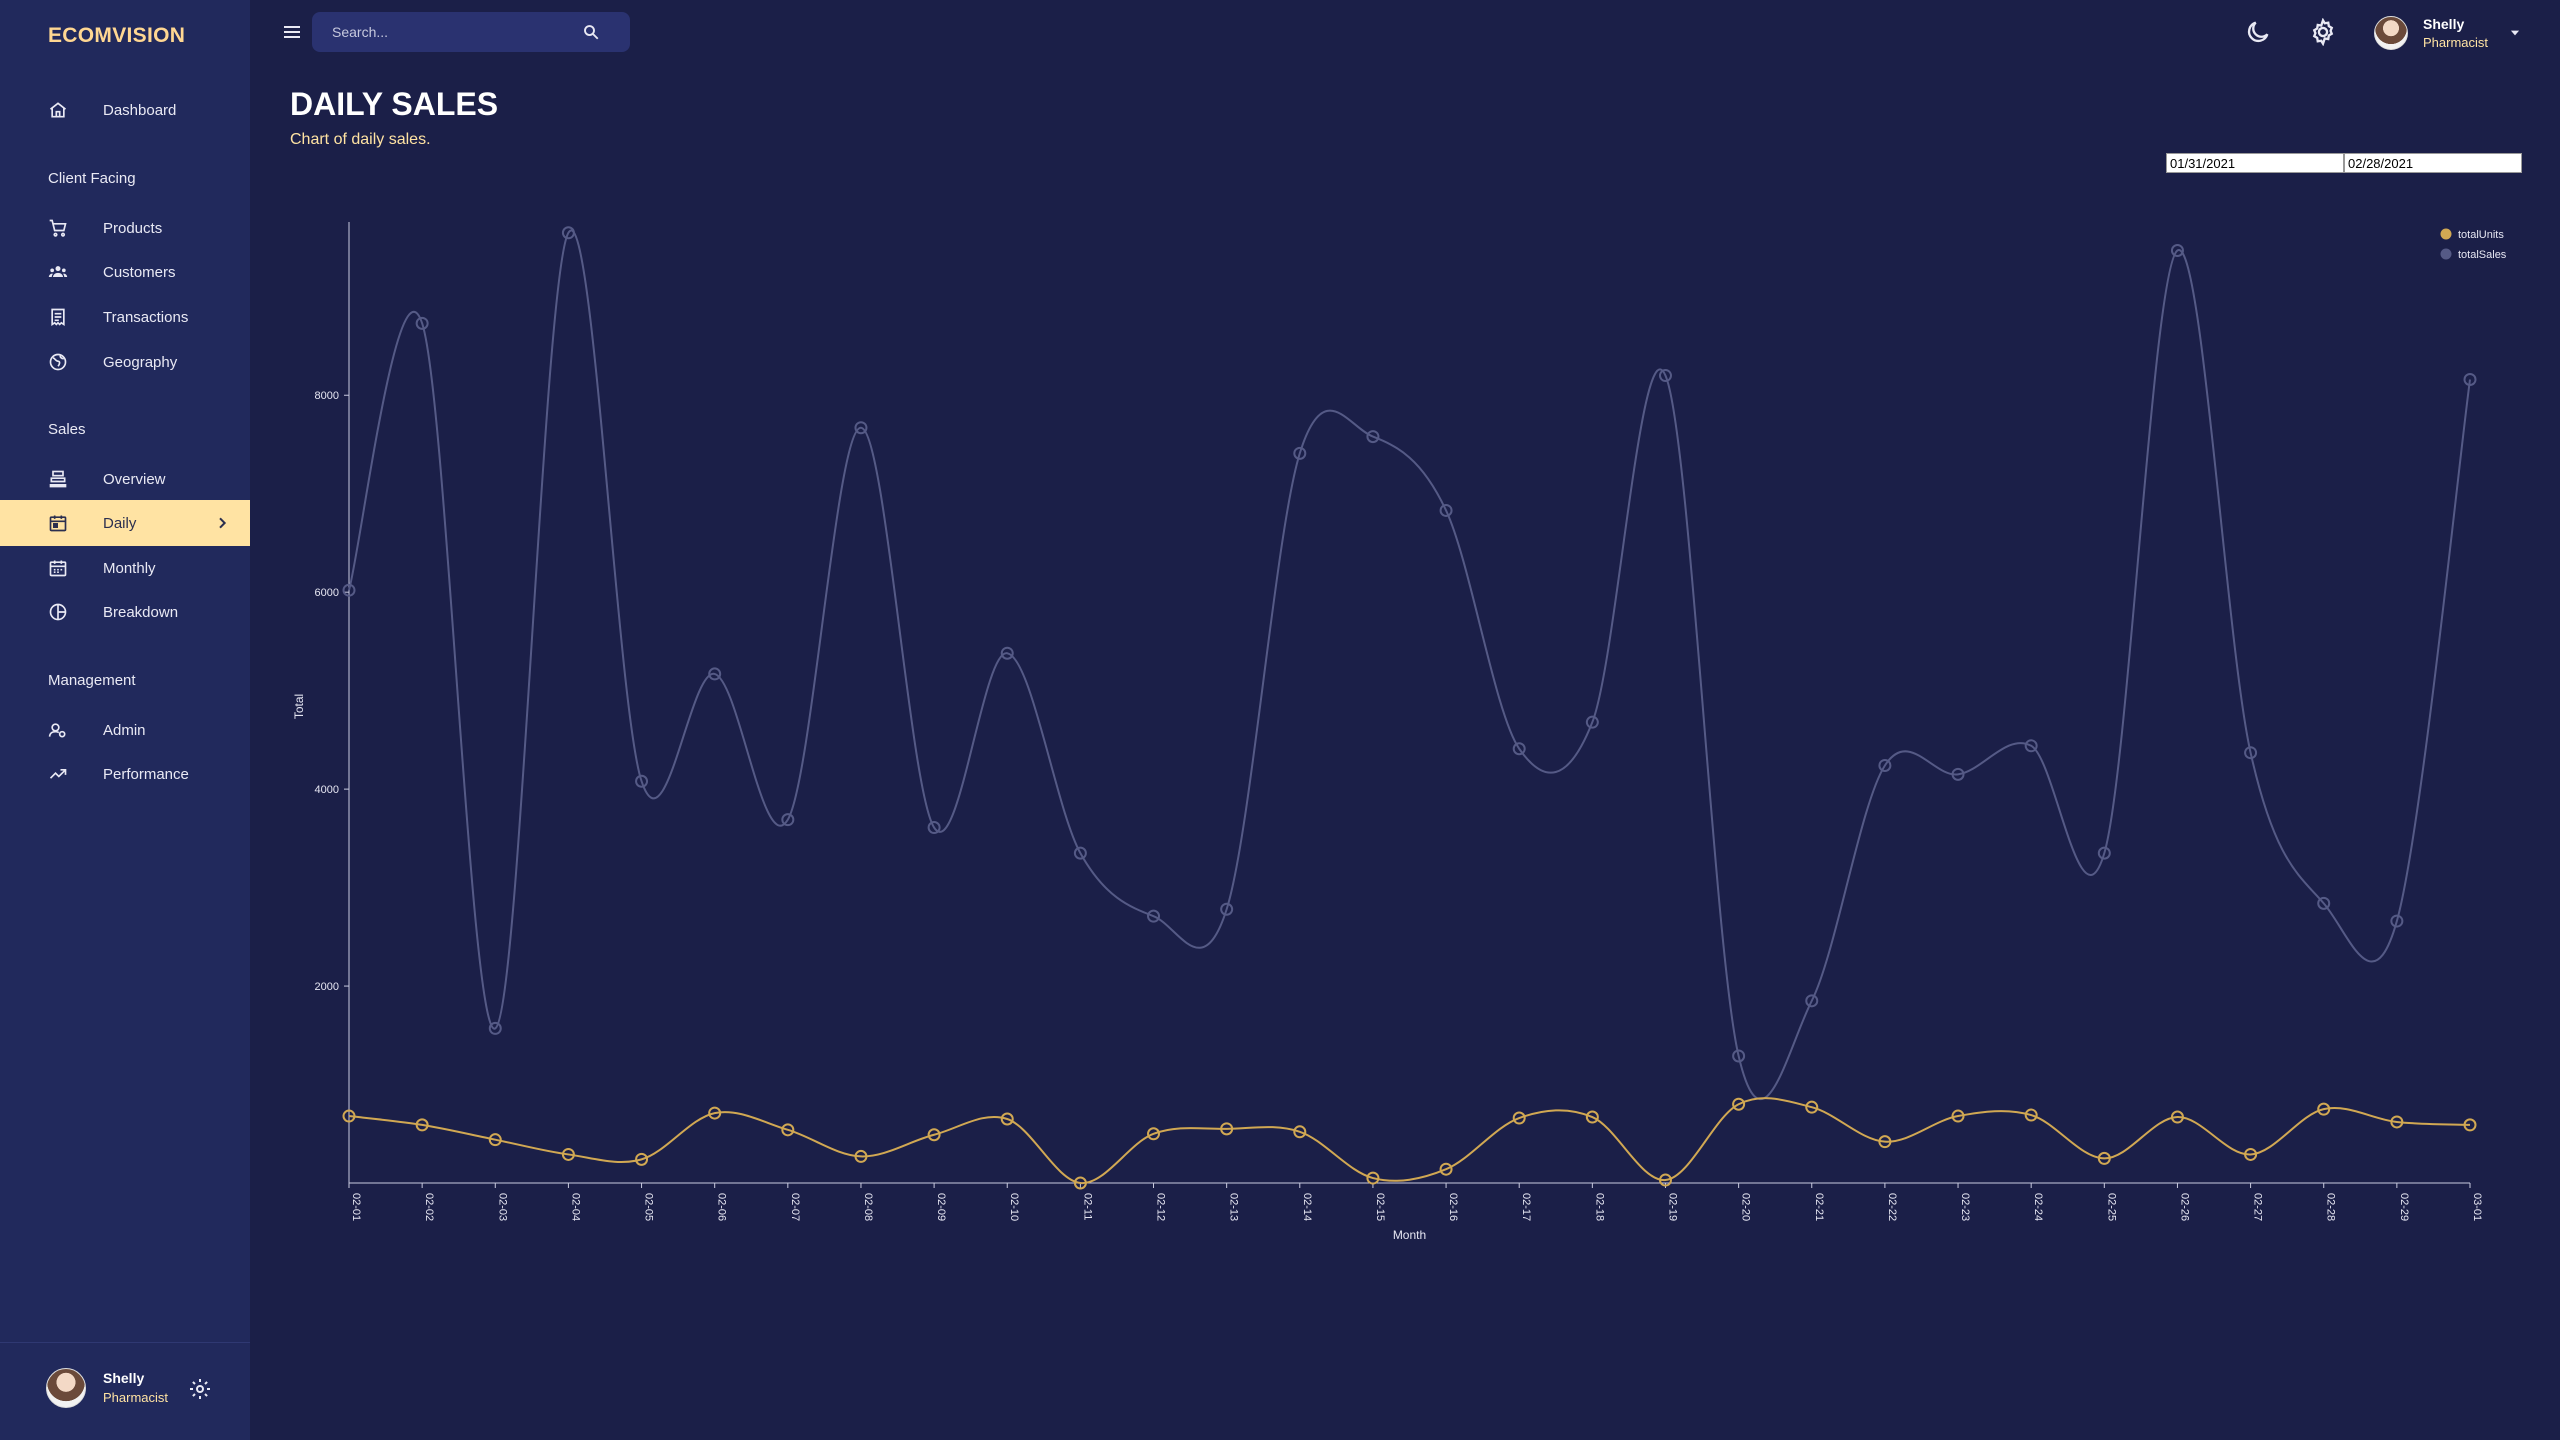 This screenshot has height=1440, width=2560. Describe the element at coordinates (1526, 1207) in the screenshot. I see `x-tick-label: 02-17` at that location.